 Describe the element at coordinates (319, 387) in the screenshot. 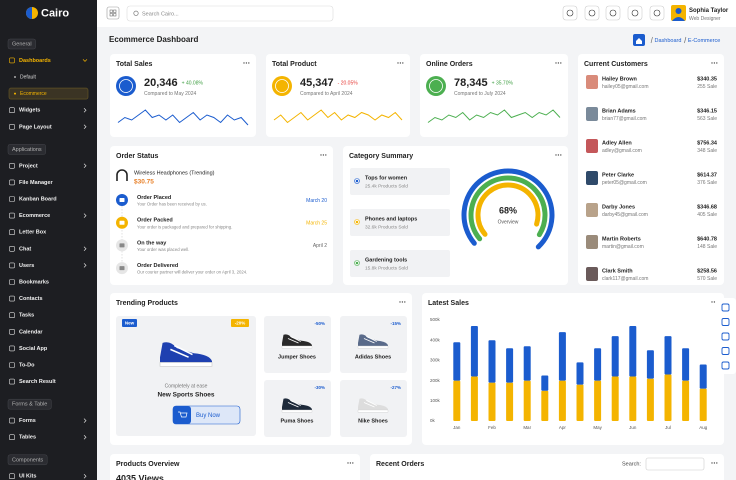

I see `product-discount: -30%` at that location.